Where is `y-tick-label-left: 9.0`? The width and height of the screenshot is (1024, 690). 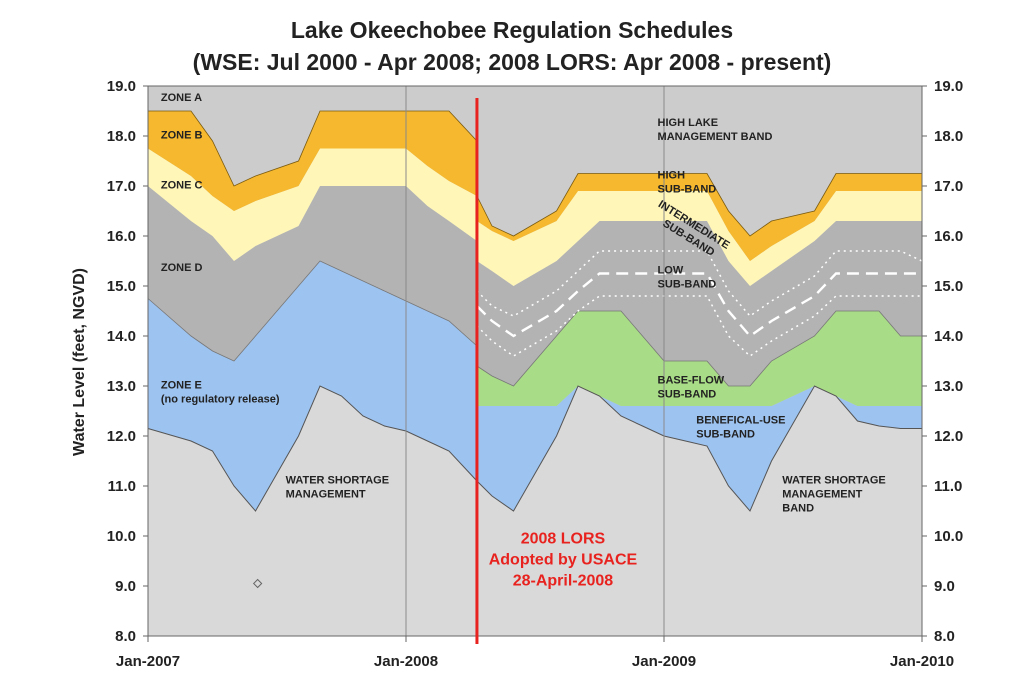 y-tick-label-left: 9.0 is located at coordinates (125, 586).